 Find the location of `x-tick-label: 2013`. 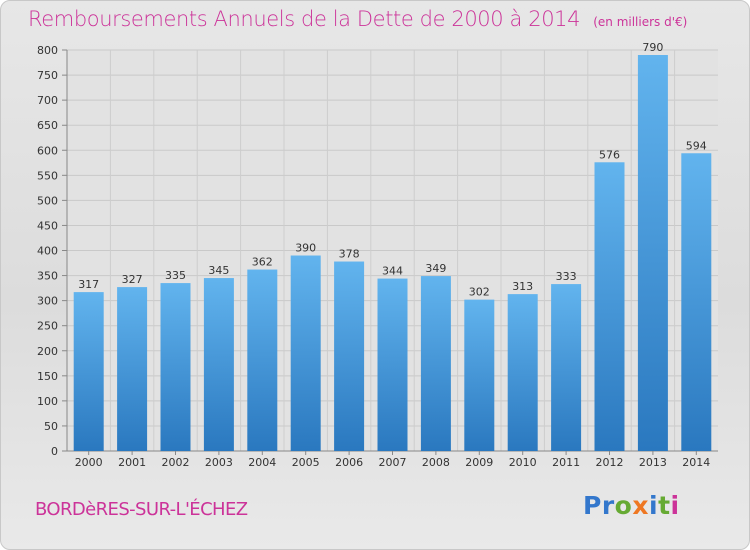

x-tick-label: 2013 is located at coordinates (653, 462).